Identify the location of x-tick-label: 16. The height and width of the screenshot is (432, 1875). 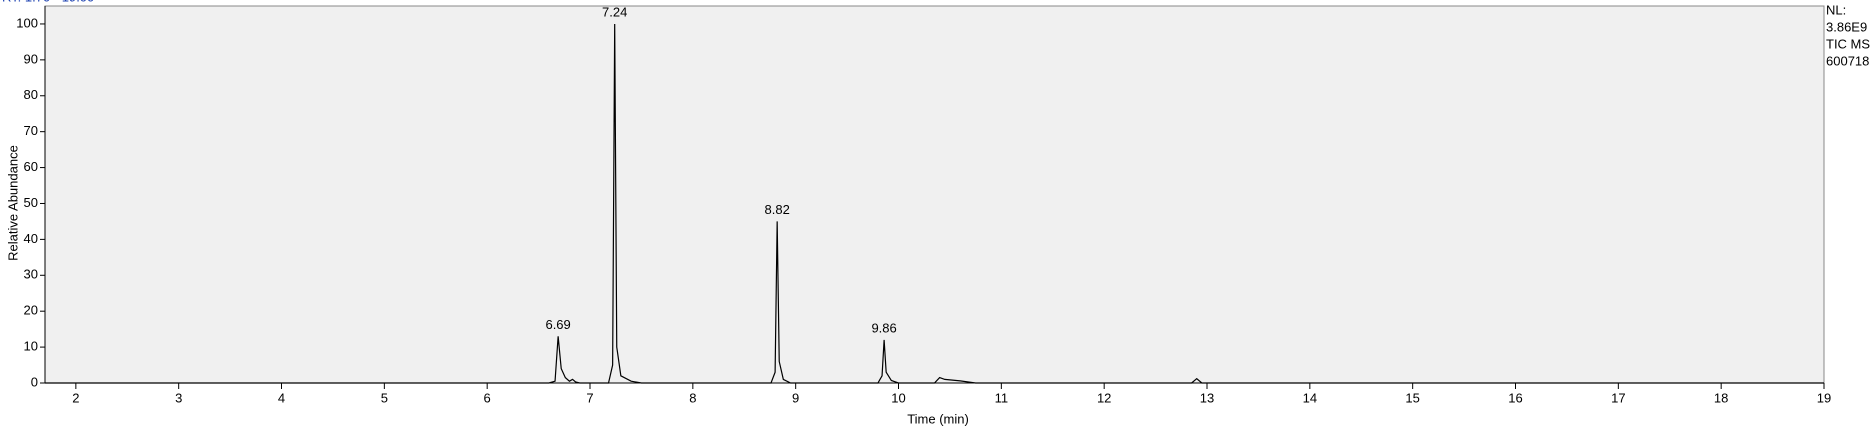
(1515, 397).